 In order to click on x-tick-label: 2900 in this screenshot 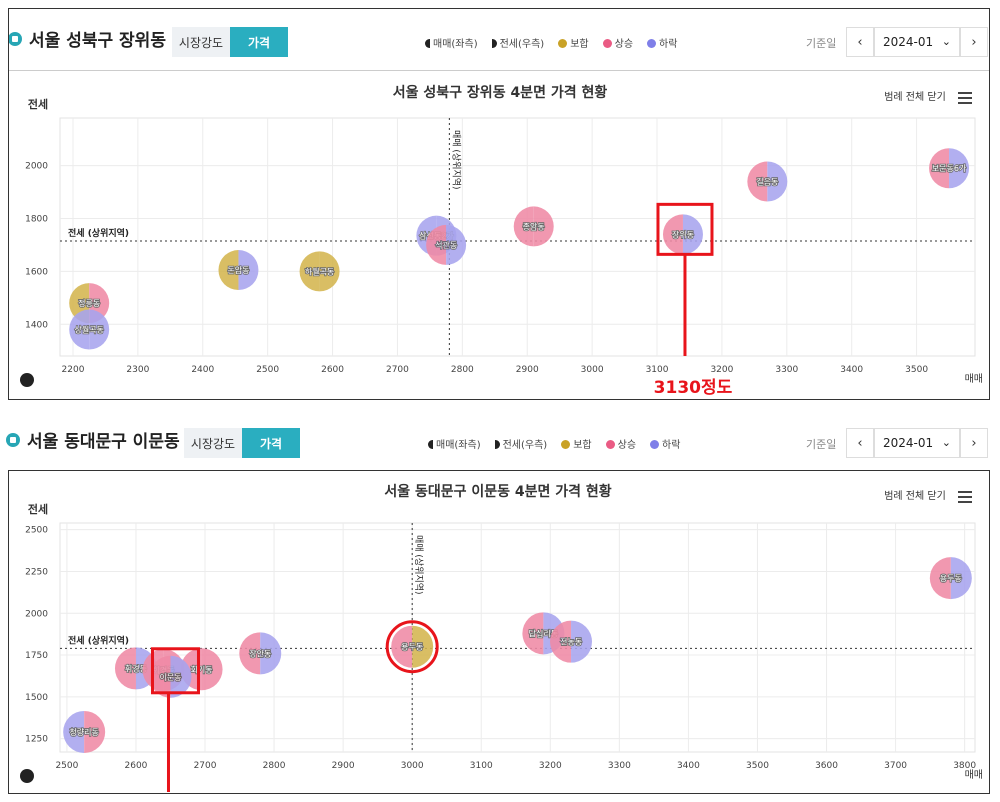, I will do `click(343, 766)`.